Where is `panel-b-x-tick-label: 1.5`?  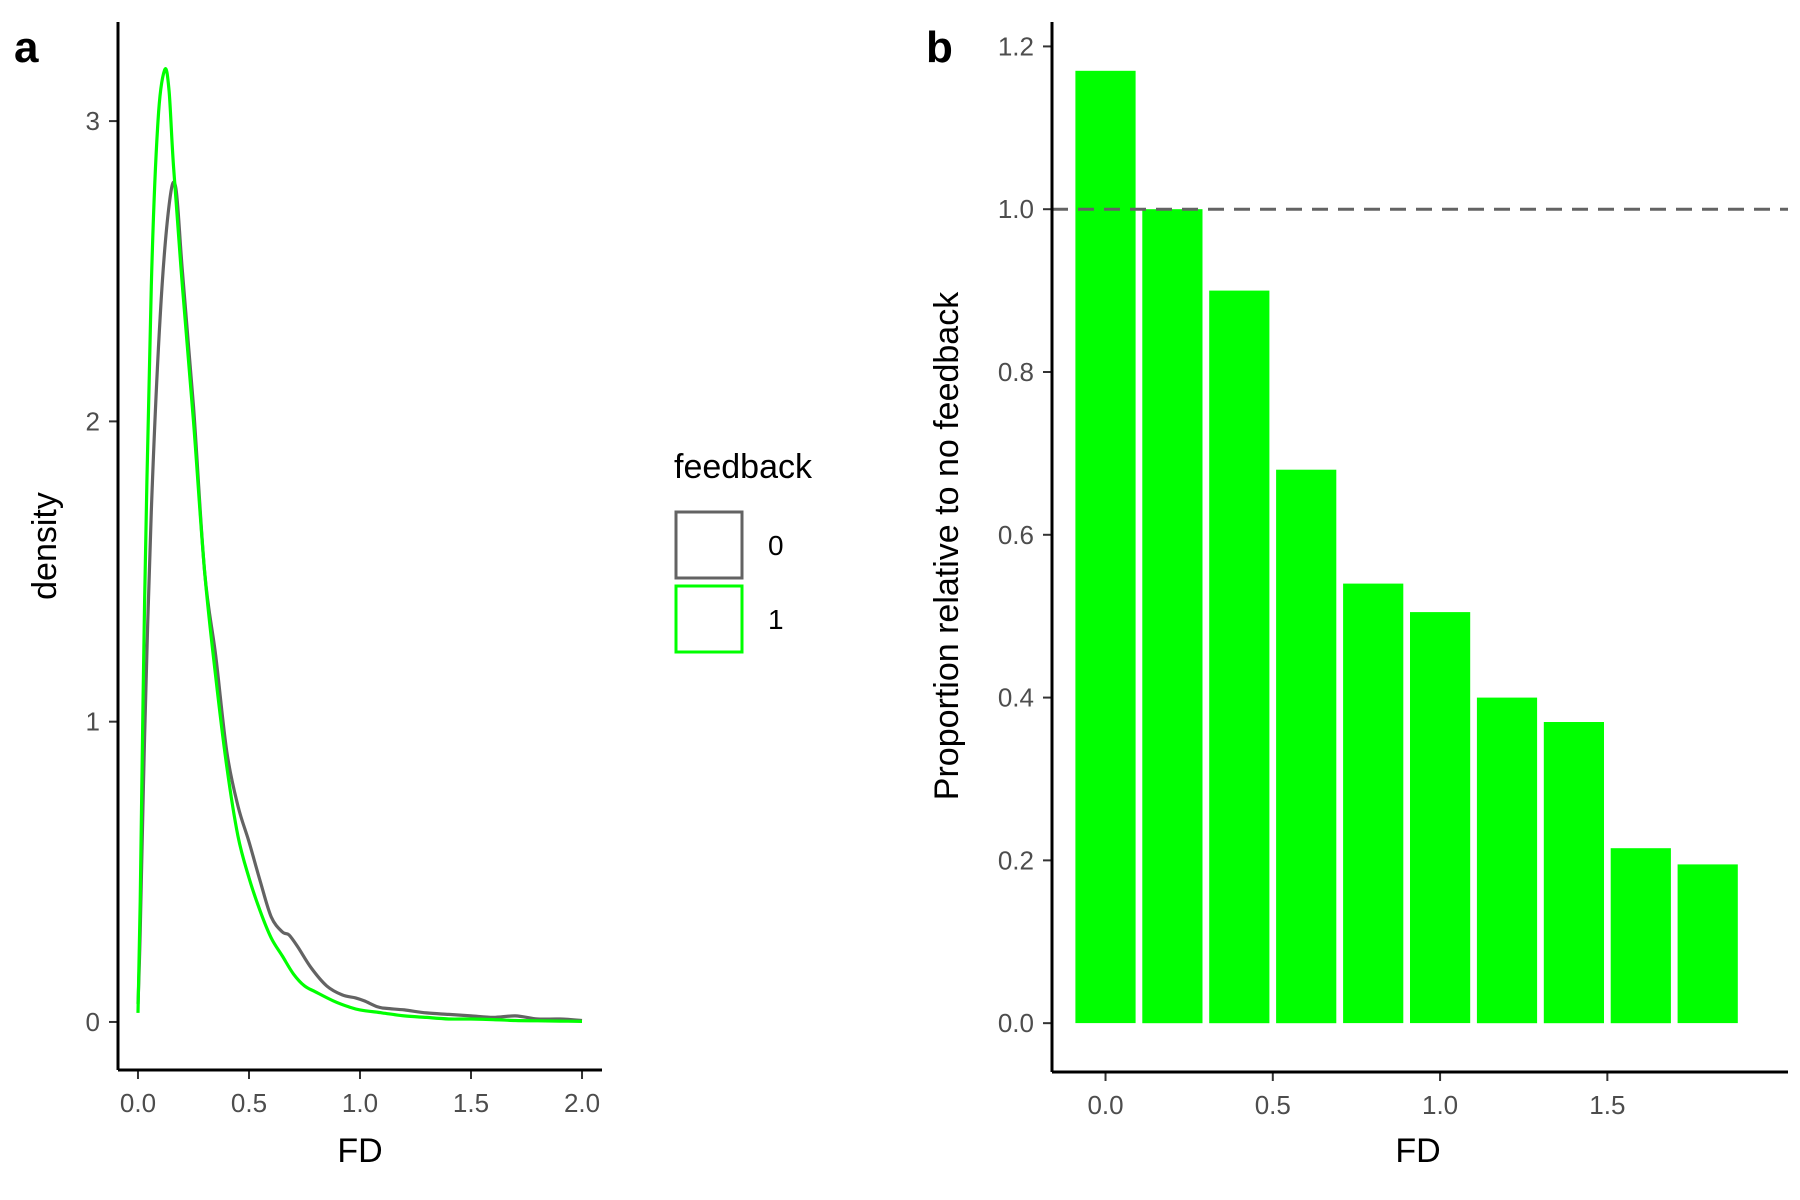 panel-b-x-tick-label: 1.5 is located at coordinates (1607, 1105).